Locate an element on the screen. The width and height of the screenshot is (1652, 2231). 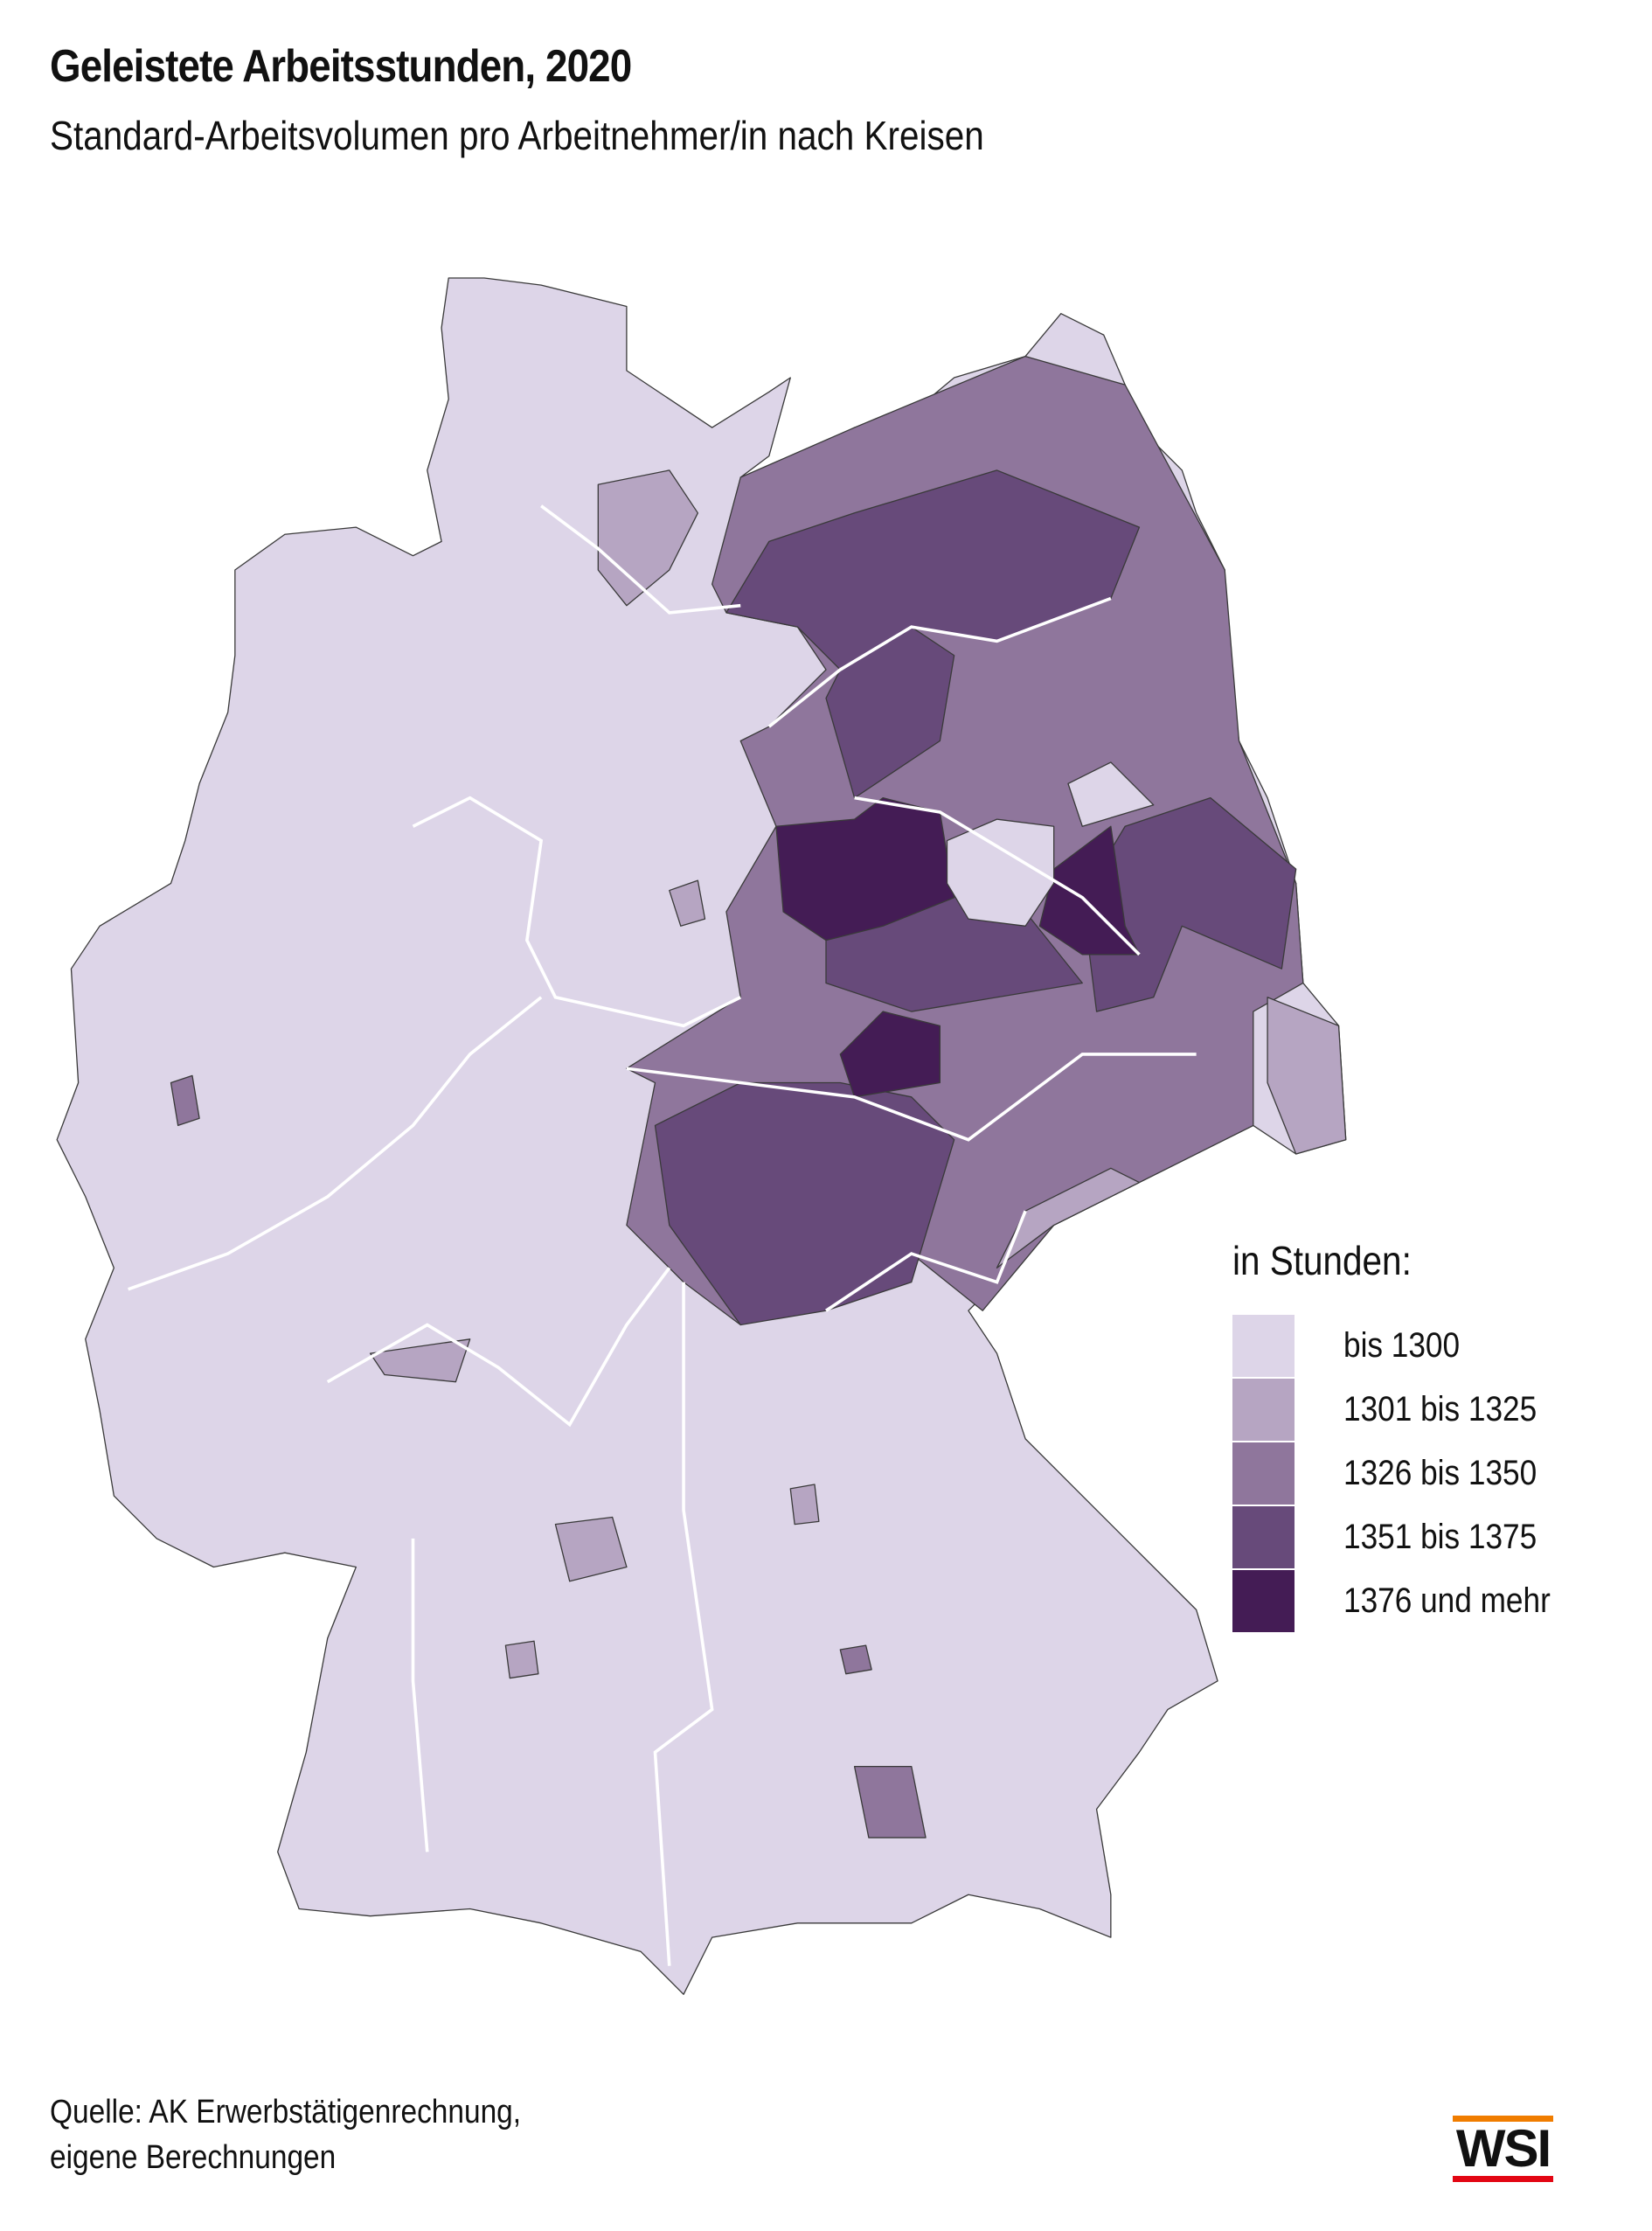
map-region-stuttgart is located at coordinates (591, 1549).